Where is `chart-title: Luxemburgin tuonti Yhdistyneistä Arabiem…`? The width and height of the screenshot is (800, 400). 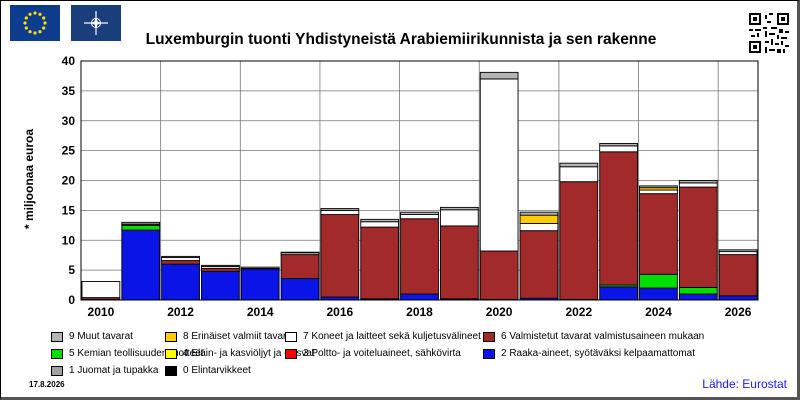
chart-title: Luxemburgin tuonti Yhdistyneistä Arabiem… is located at coordinates (401, 39).